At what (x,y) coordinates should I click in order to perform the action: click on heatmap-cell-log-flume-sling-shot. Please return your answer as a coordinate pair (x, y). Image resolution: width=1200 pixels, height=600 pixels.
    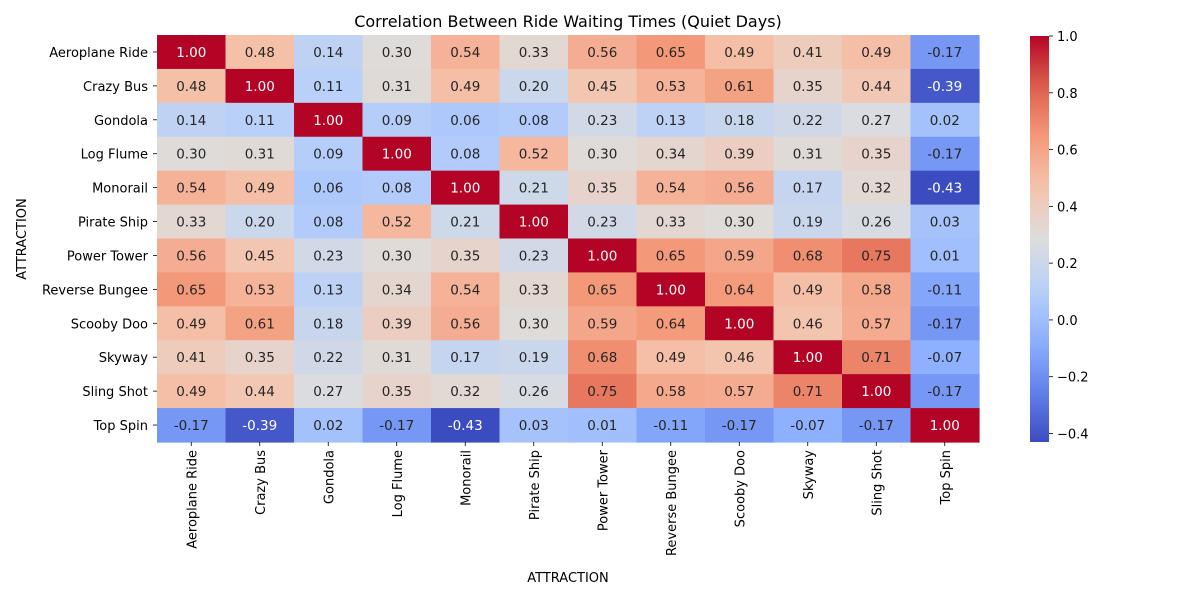
    Looking at the image, I should click on (877, 154).